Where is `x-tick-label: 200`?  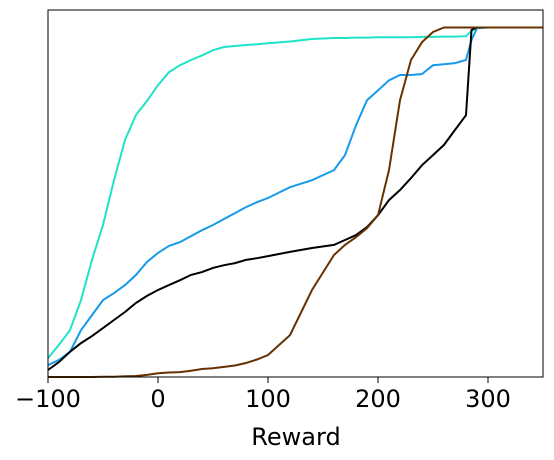 x-tick-label: 200 is located at coordinates (378, 399).